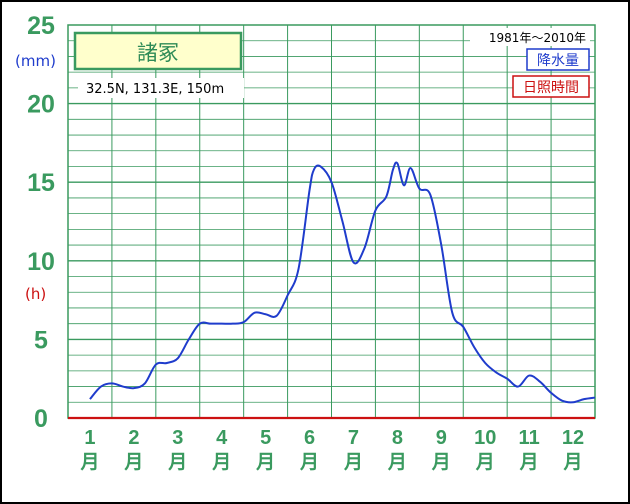 This screenshot has height=504, width=630. Describe the element at coordinates (41, 105) in the screenshot. I see `y-tick-label: 20` at that location.